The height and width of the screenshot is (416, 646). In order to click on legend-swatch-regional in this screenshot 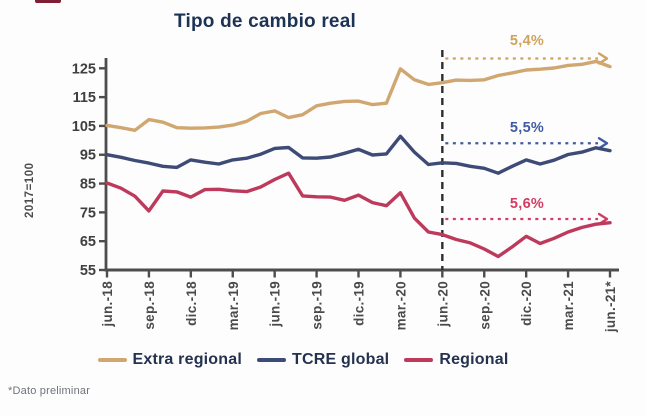, I will do `click(419, 360)`.